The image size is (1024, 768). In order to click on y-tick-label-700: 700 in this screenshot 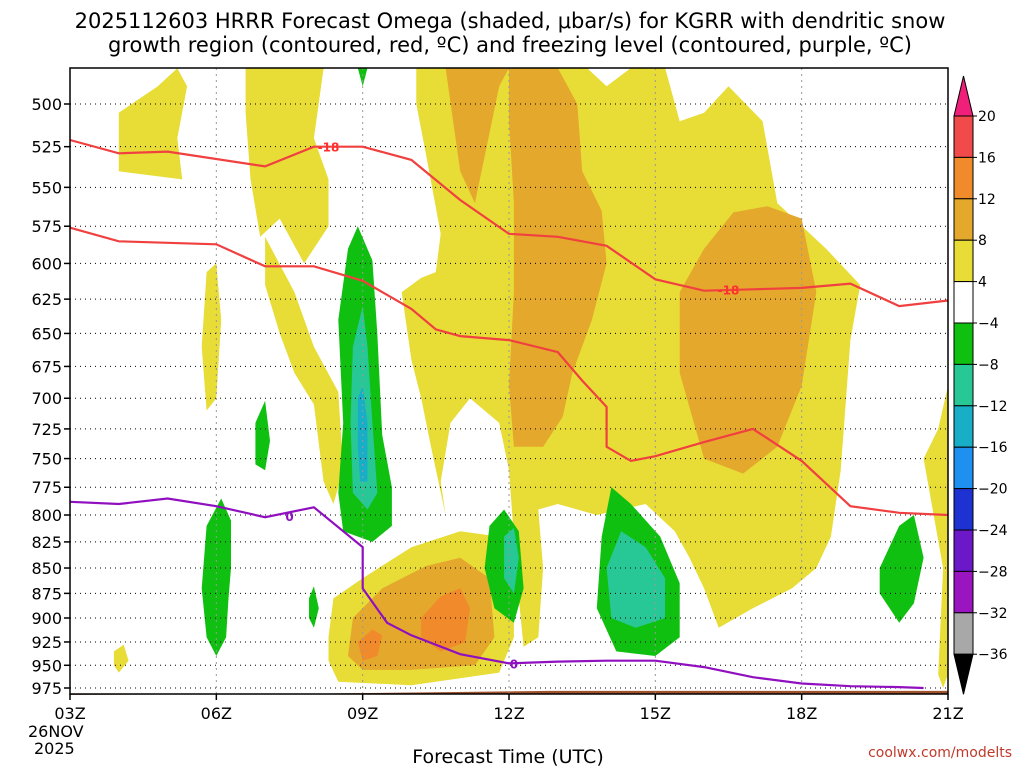, I will do `click(46, 398)`.